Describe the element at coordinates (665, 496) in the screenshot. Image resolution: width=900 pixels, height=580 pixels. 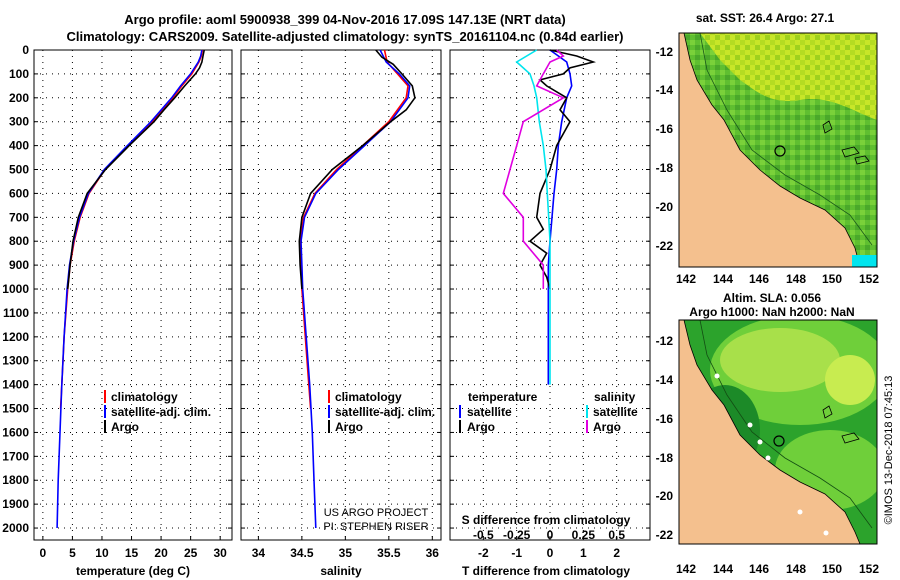
I see `sla-ytick: -20` at that location.